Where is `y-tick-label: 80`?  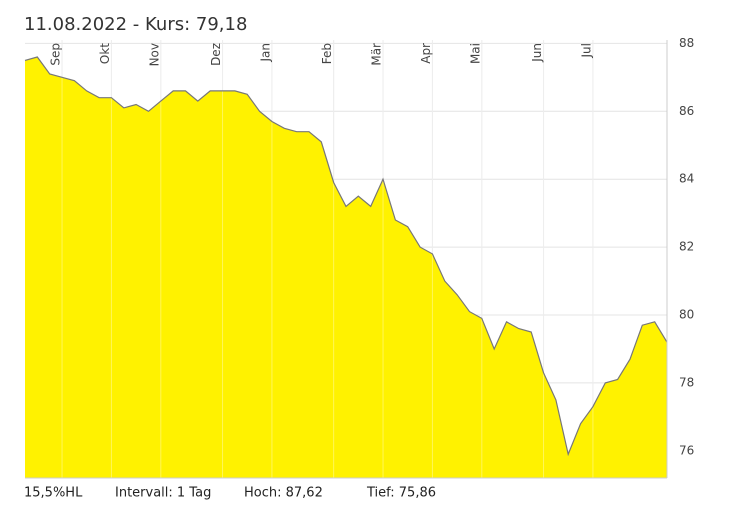
y-tick-label: 80 is located at coordinates (686, 315).